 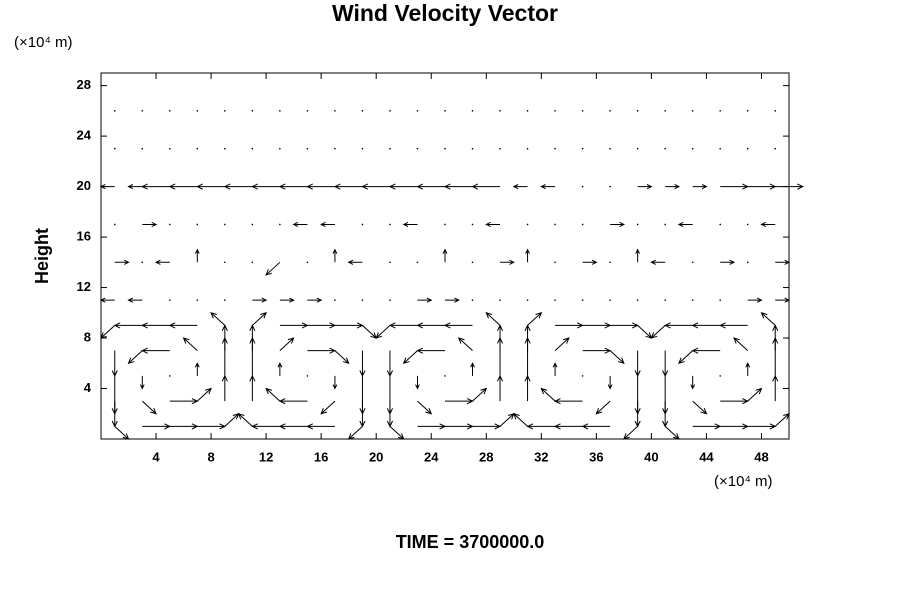 I want to click on x-tick-label: 12, so click(x=266, y=456).